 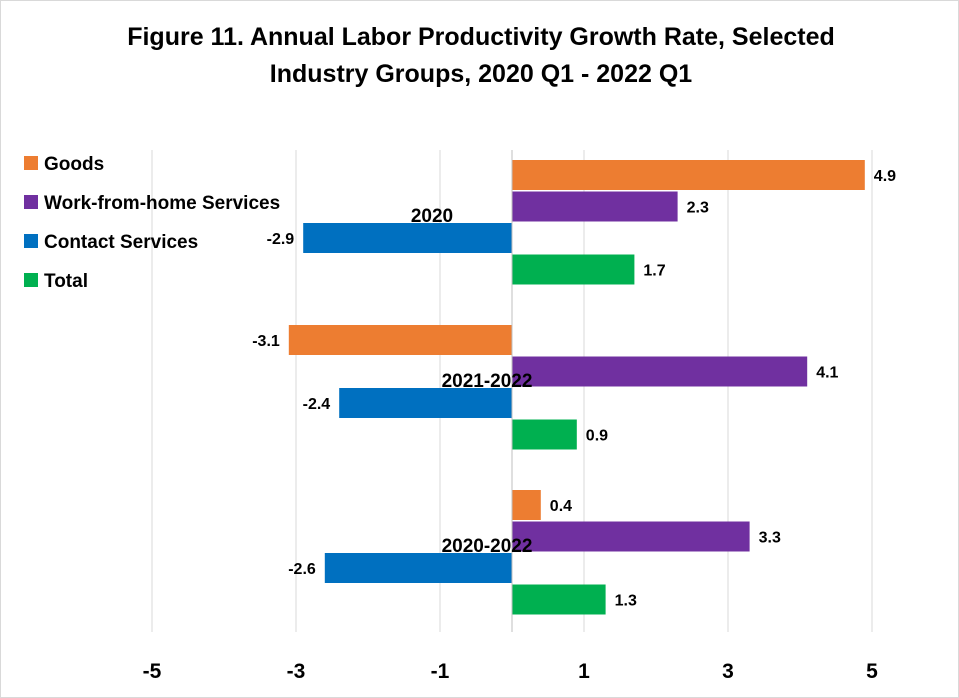 I want to click on bar-contact-services-2021-2022, so click(x=425, y=403).